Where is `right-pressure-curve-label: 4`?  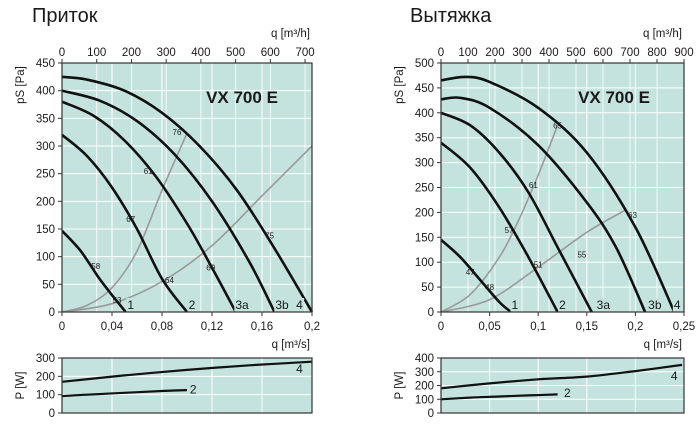 right-pressure-curve-label: 4 is located at coordinates (677, 305).